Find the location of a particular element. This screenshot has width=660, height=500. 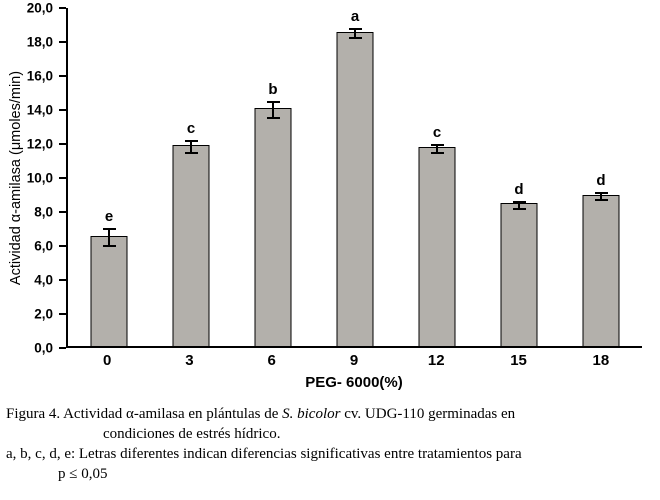

x-axis-labels: 0 3 6 9 12 15 18 is located at coordinates (354, 363).